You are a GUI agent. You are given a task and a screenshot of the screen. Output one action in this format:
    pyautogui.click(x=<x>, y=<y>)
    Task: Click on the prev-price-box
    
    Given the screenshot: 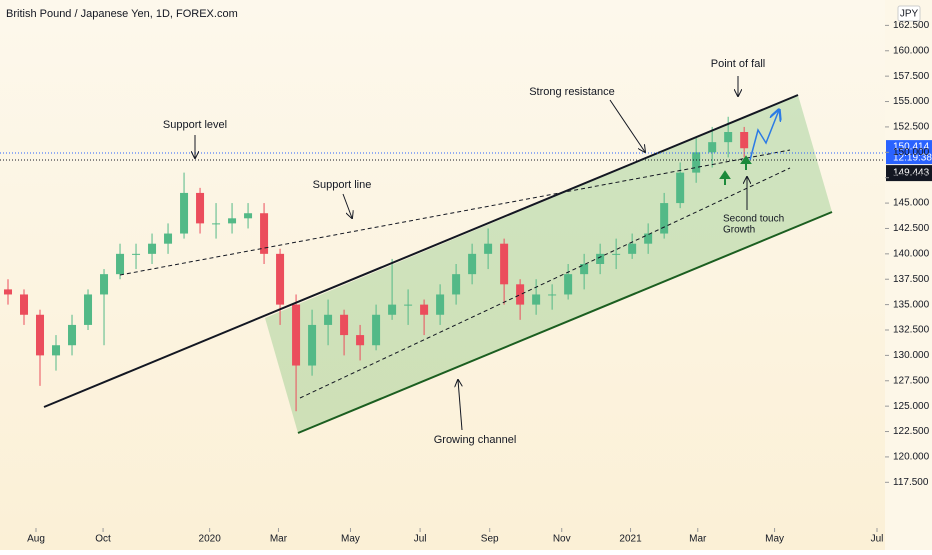 What is the action you would take?
    pyautogui.click(x=909, y=173)
    